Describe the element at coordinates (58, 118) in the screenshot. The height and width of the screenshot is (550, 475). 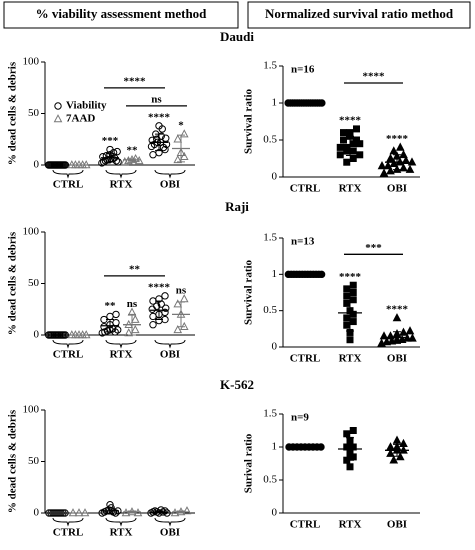
I see `legend-symbol` at that location.